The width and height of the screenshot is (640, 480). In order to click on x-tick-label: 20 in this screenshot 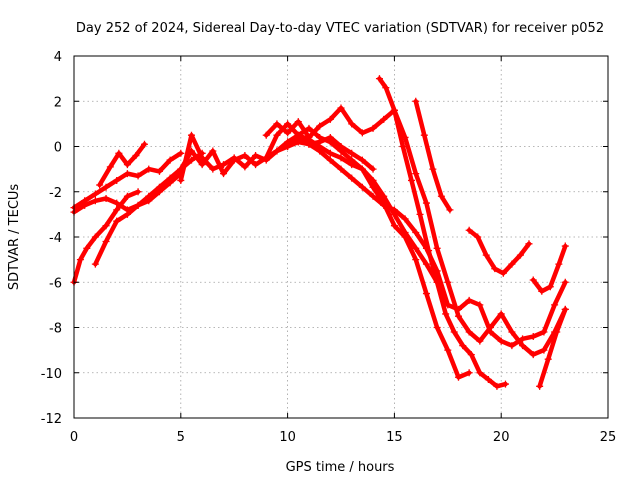, I will do `click(501, 437)`.